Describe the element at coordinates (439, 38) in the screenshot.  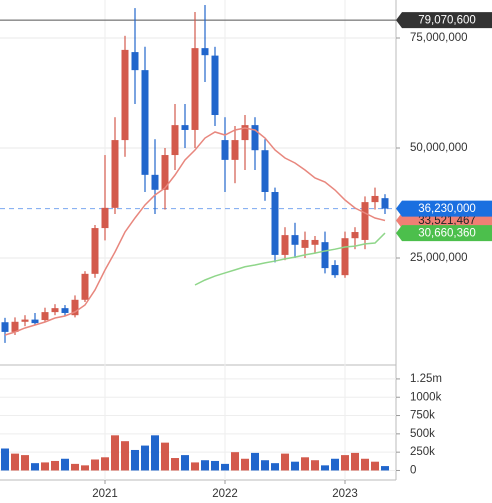
I see `y-tick-label: 75,000,000` at that location.